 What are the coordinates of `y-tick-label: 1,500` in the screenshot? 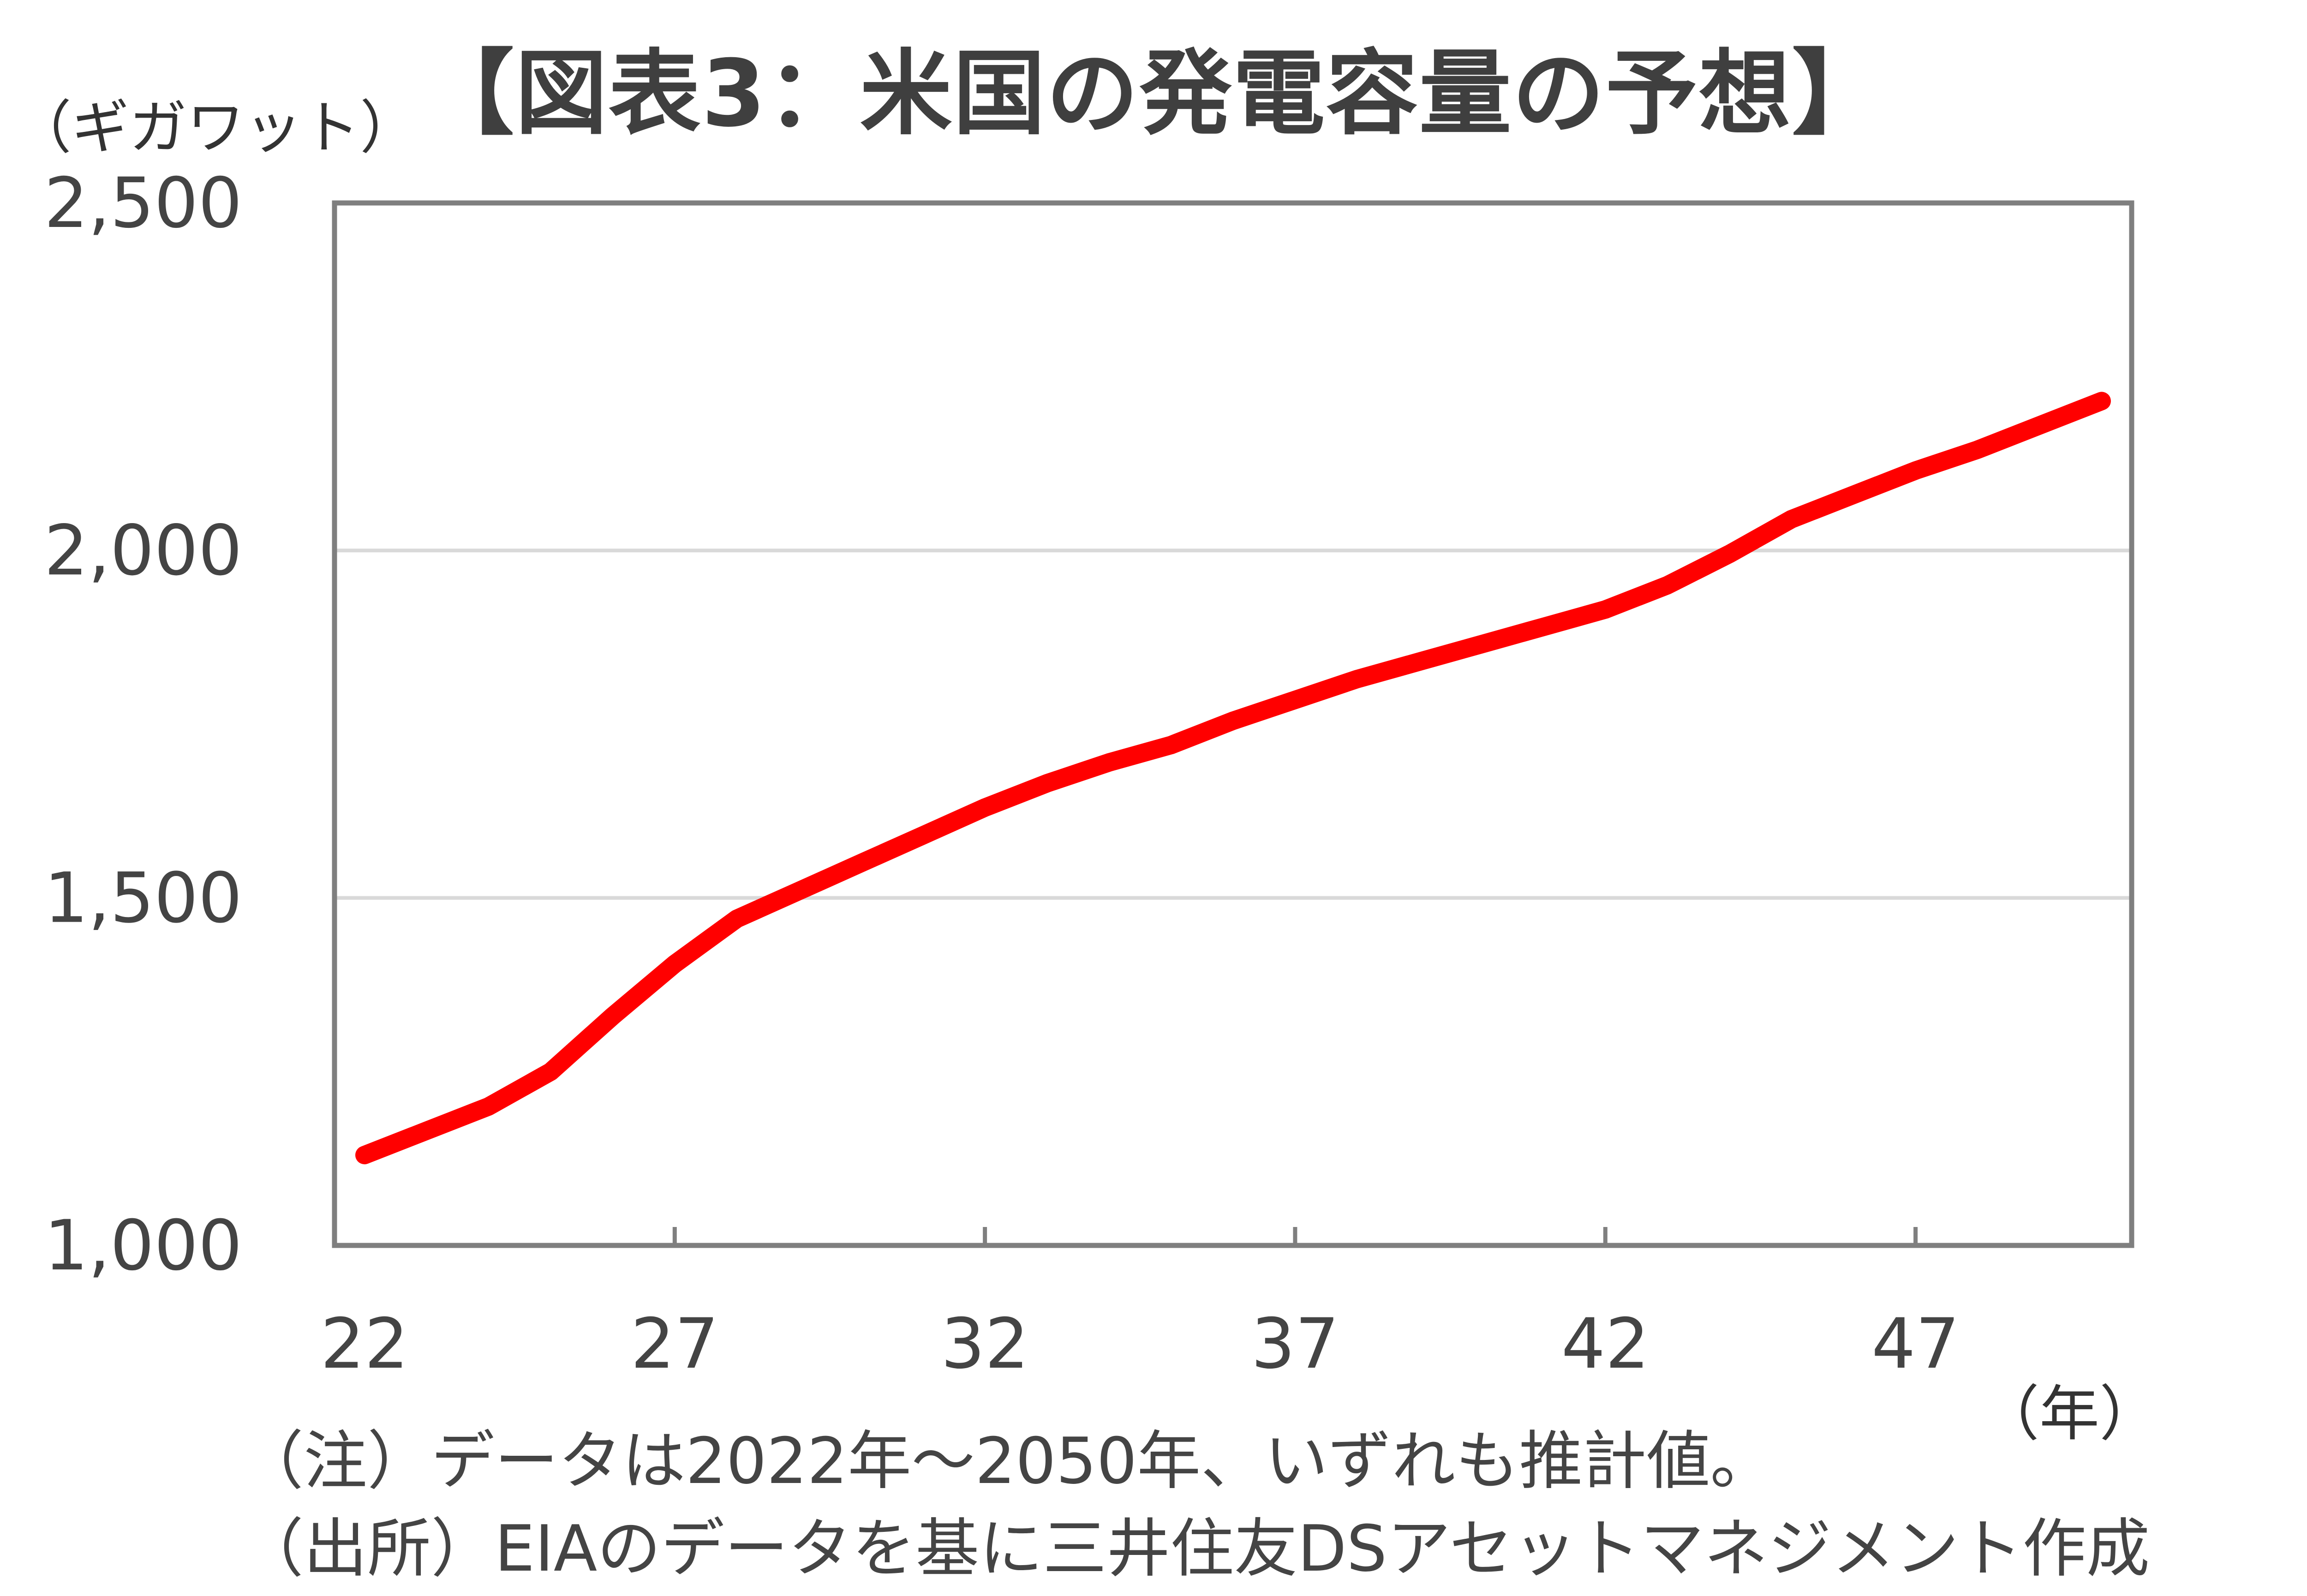 It's located at (143, 898).